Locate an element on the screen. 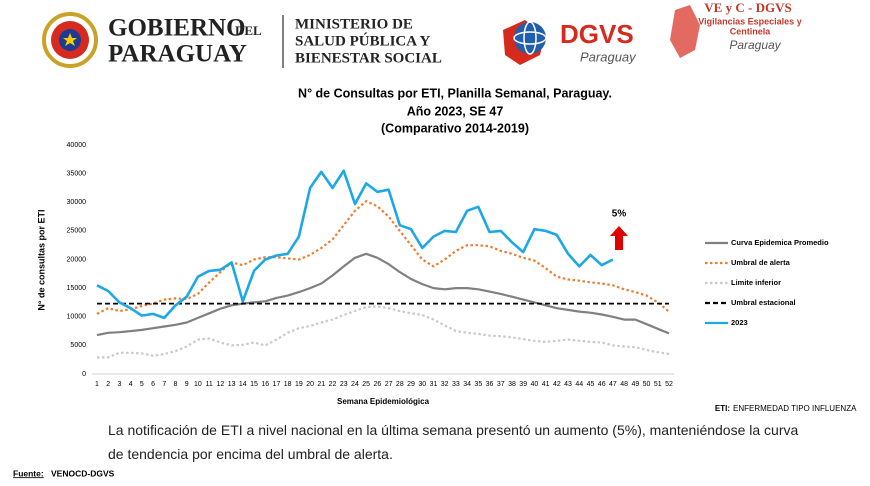 The image size is (870, 486). y-tick-label: 10000 is located at coordinates (77, 317).